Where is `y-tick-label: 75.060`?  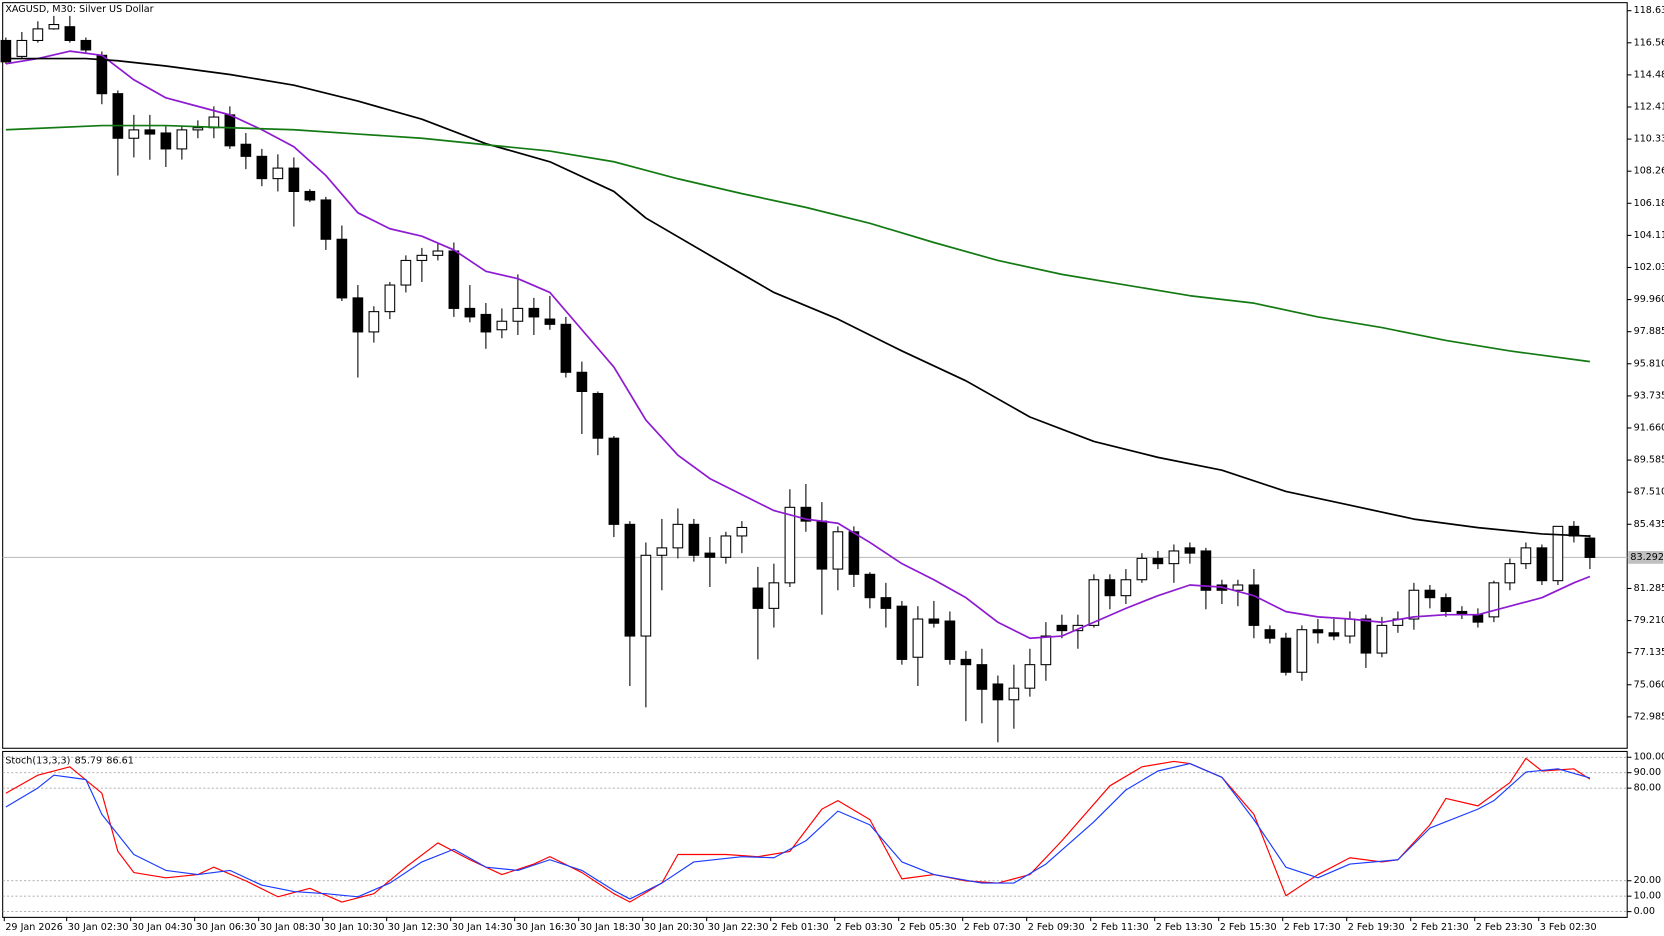
y-tick-label: 75.060 is located at coordinates (1649, 684).